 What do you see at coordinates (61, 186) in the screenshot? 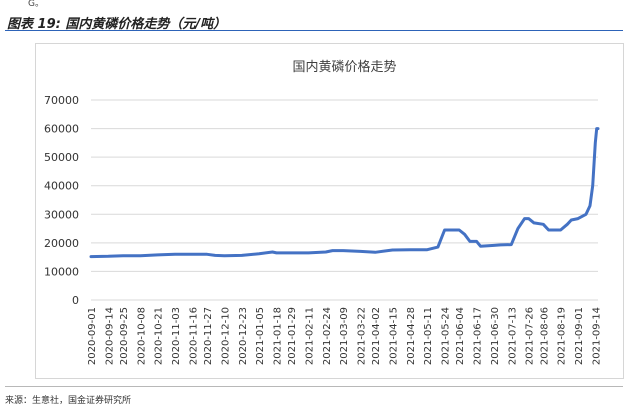
I see `y-tick-label: 40000` at bounding box center [61, 186].